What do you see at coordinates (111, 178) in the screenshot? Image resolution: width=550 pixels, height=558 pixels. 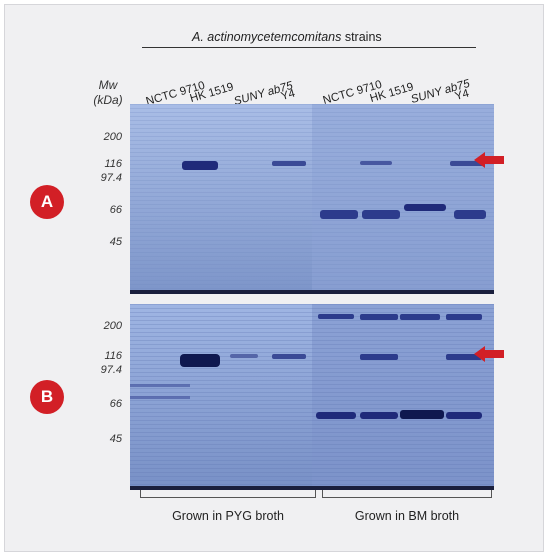 I see `panel-a-mw-97: 97.4` at bounding box center [111, 178].